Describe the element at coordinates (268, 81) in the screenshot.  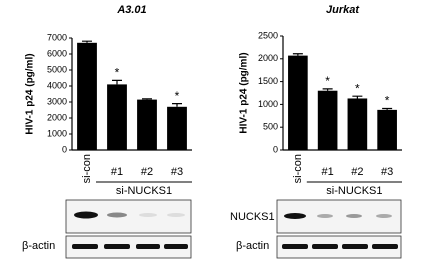
I see `y-tick-label: 1500` at that location.